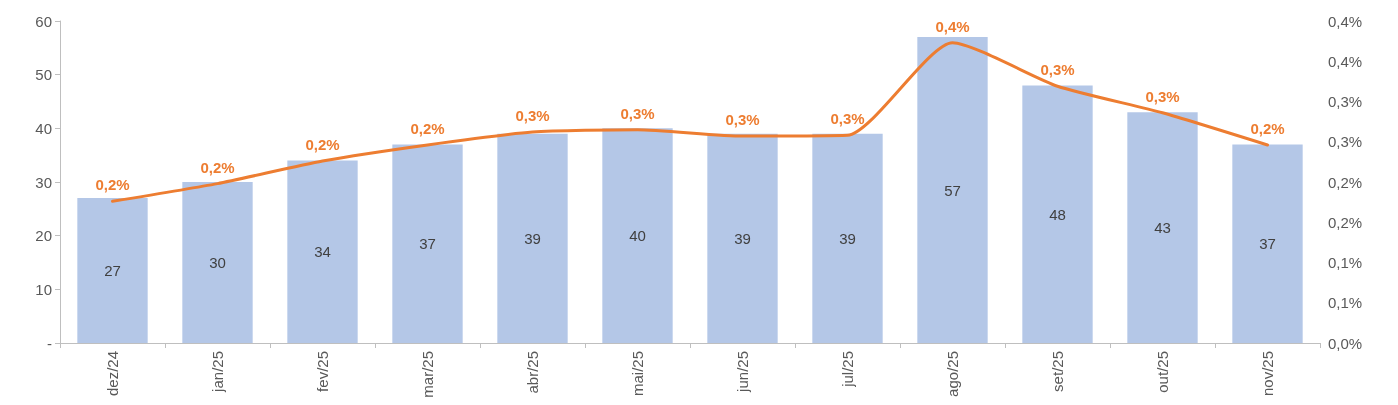  I want to click on data-label: 40, so click(637, 236).